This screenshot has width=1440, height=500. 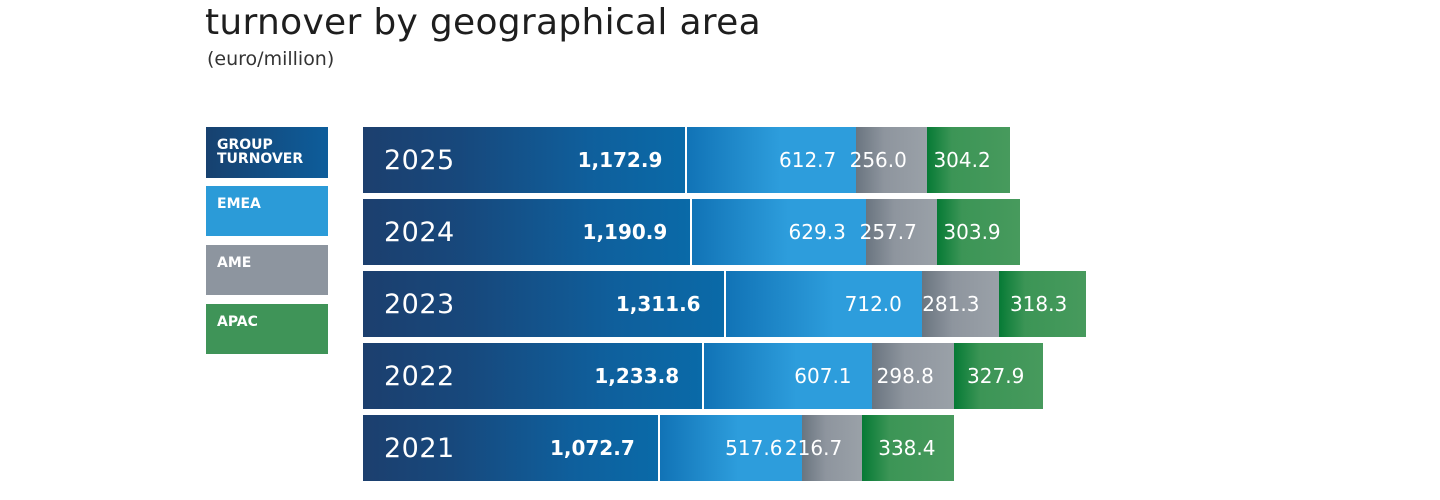 What do you see at coordinates (962, 160) in the screenshot?
I see `data-label-apac: 304.2` at bounding box center [962, 160].